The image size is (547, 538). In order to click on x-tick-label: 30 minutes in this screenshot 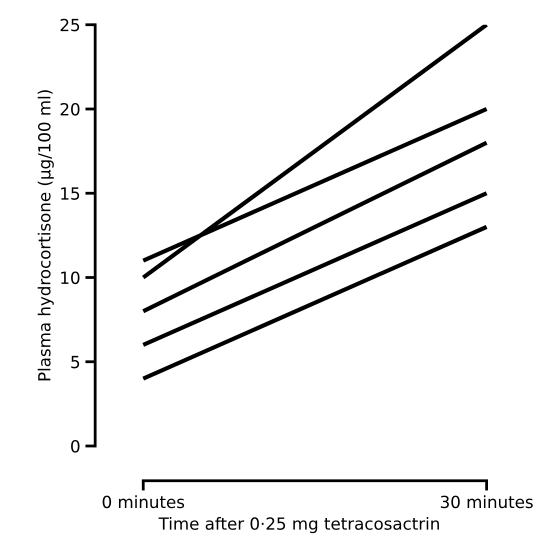, I will do `click(486, 501)`.